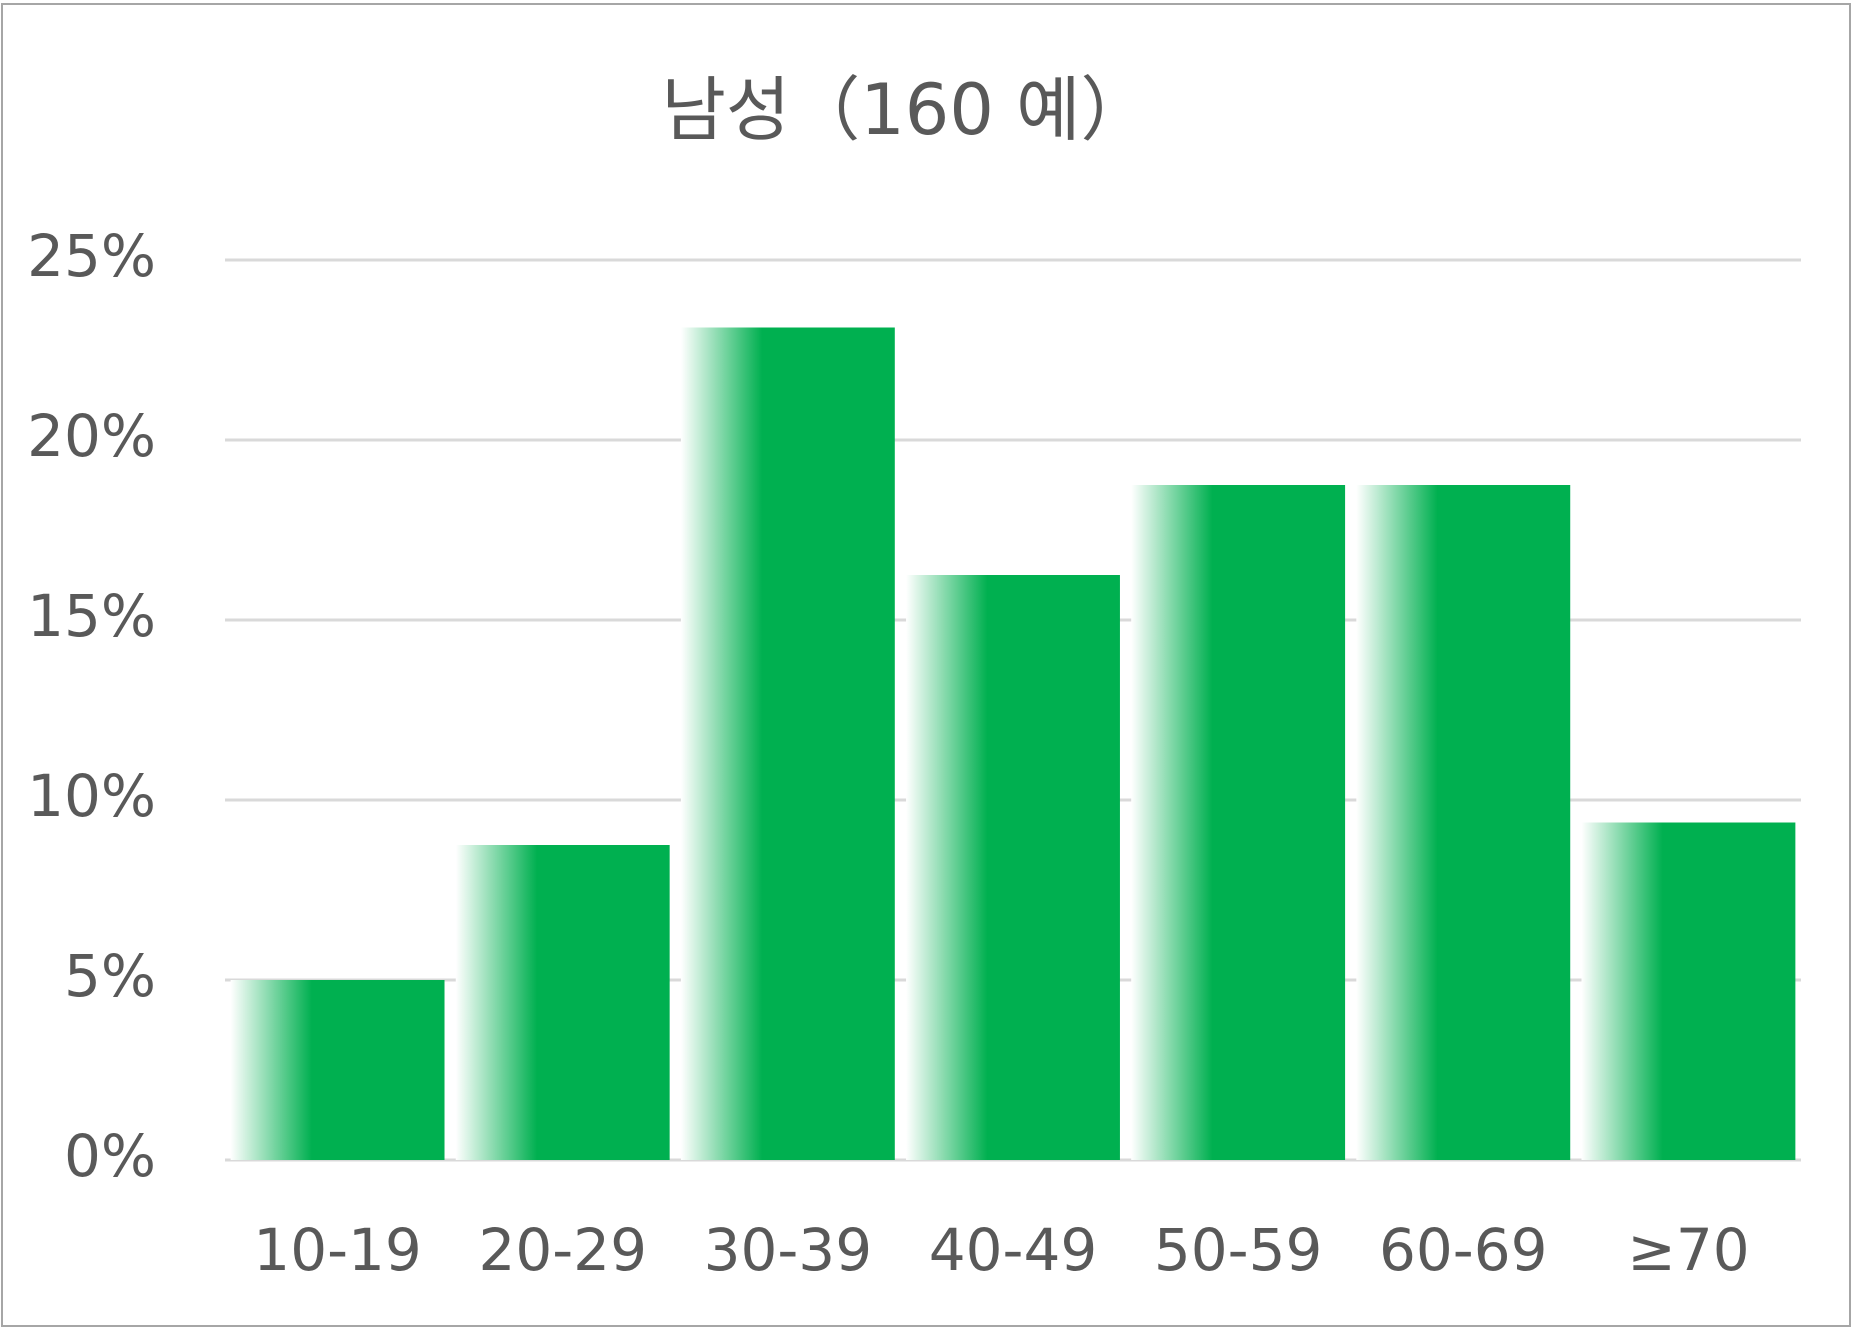 This screenshot has height=1333, width=1856. Describe the element at coordinates (91, 436) in the screenshot. I see `y-tick-label: 20%` at that location.